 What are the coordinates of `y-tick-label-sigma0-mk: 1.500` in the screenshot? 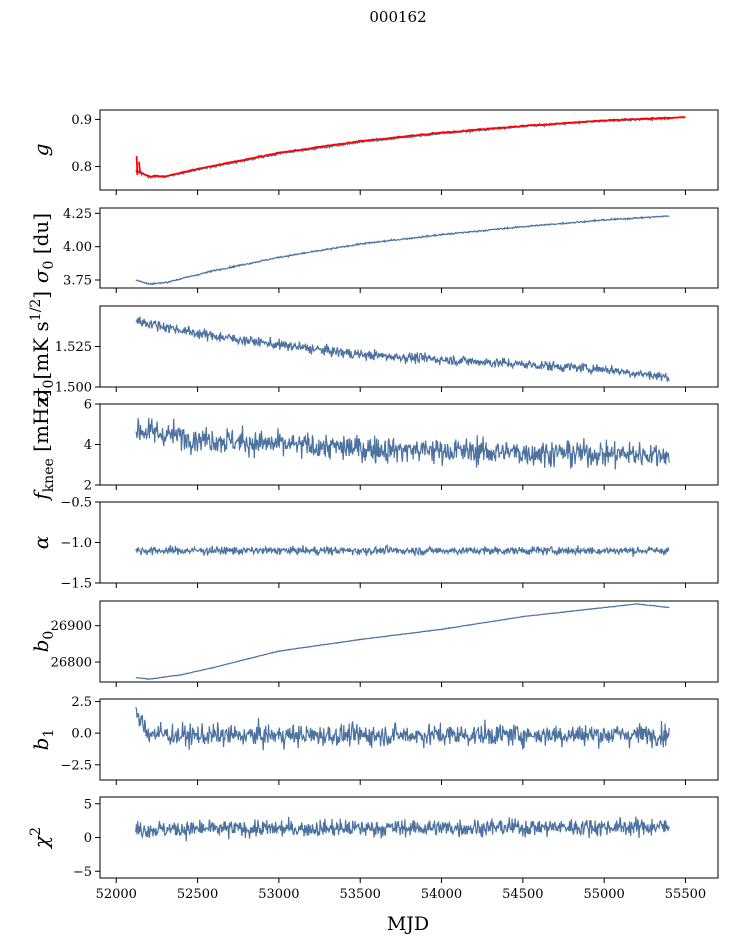 It's located at (73, 388).